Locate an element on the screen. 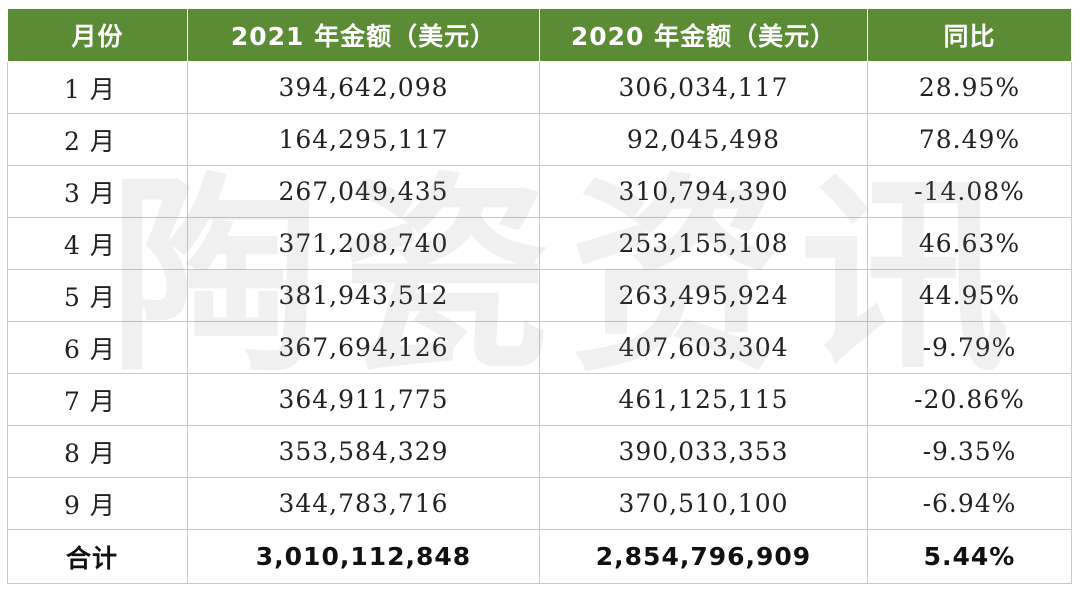  header-2021-amount: 2021 年金额（美元） is located at coordinates (363, 35).